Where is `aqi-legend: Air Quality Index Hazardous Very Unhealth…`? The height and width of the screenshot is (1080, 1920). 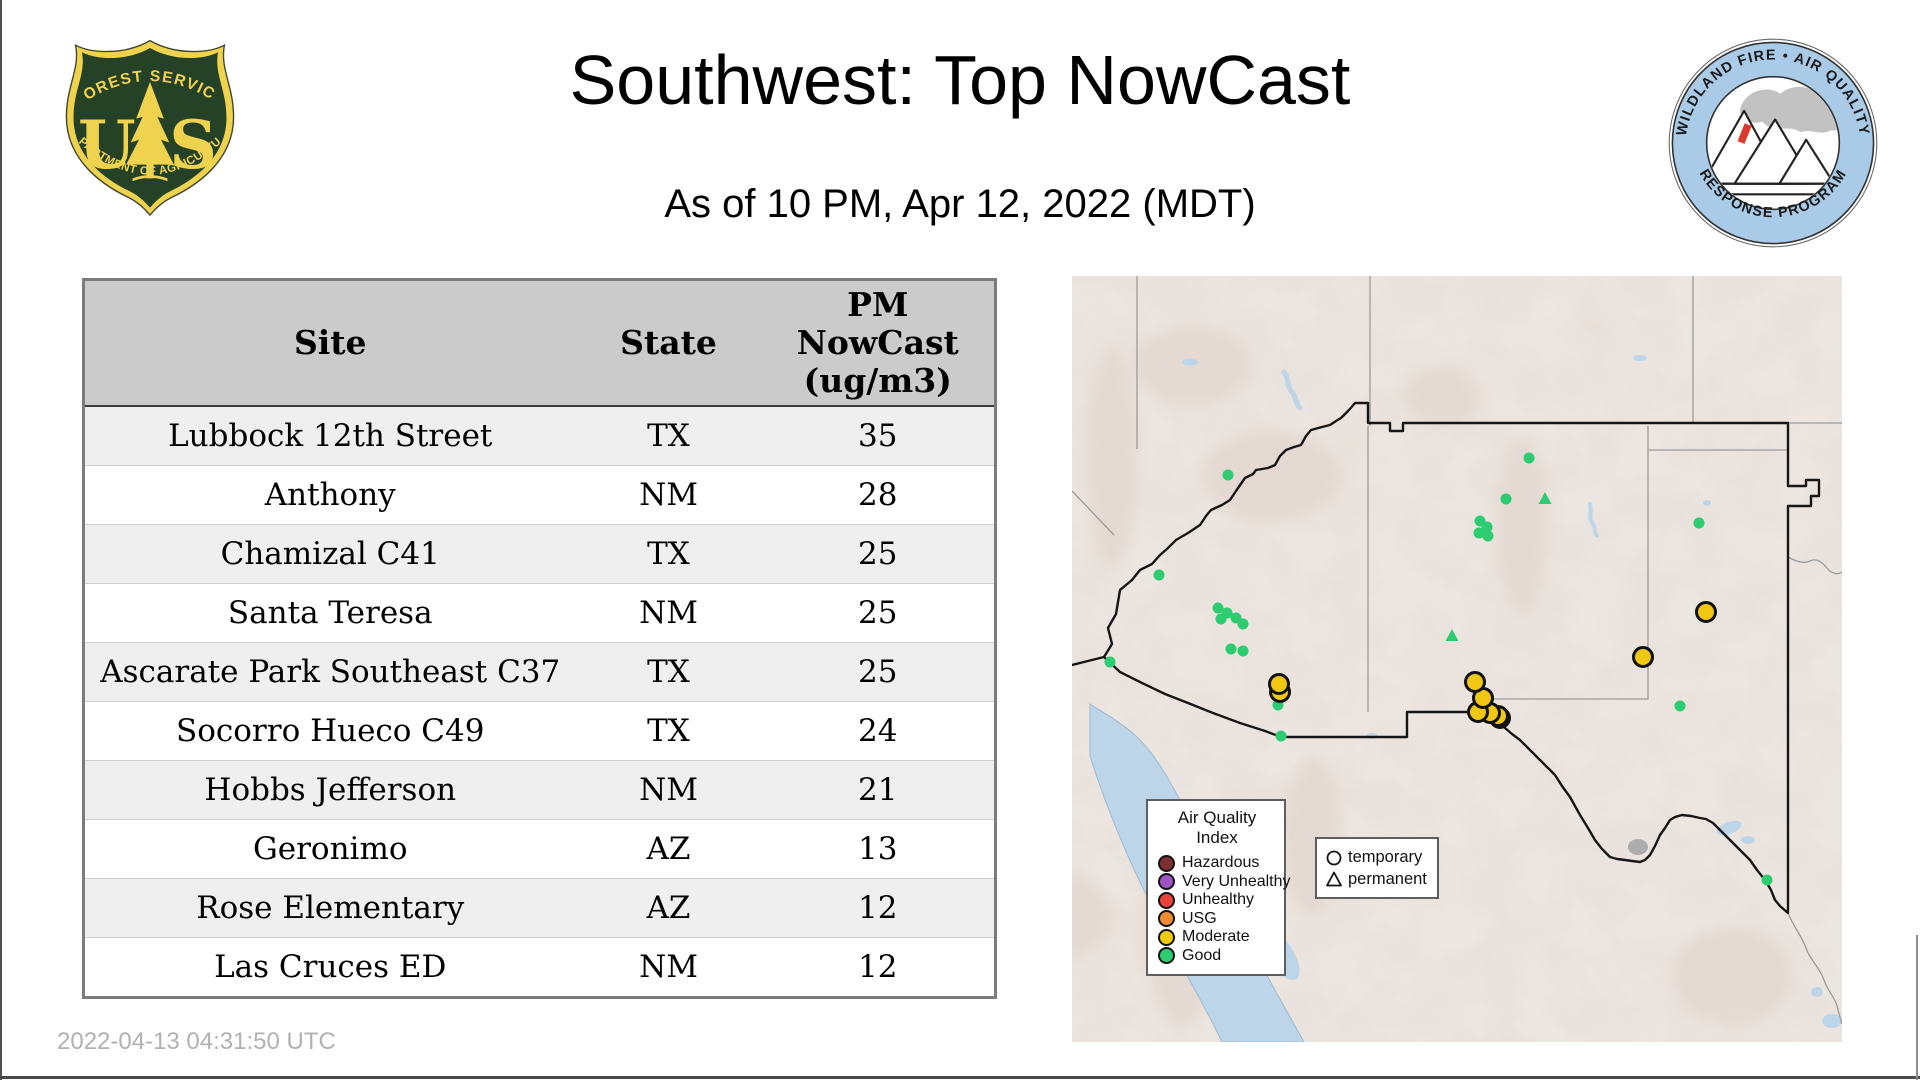 aqi-legend: Air Quality Index Hazardous Very Unhealth… is located at coordinates (1218, 887).